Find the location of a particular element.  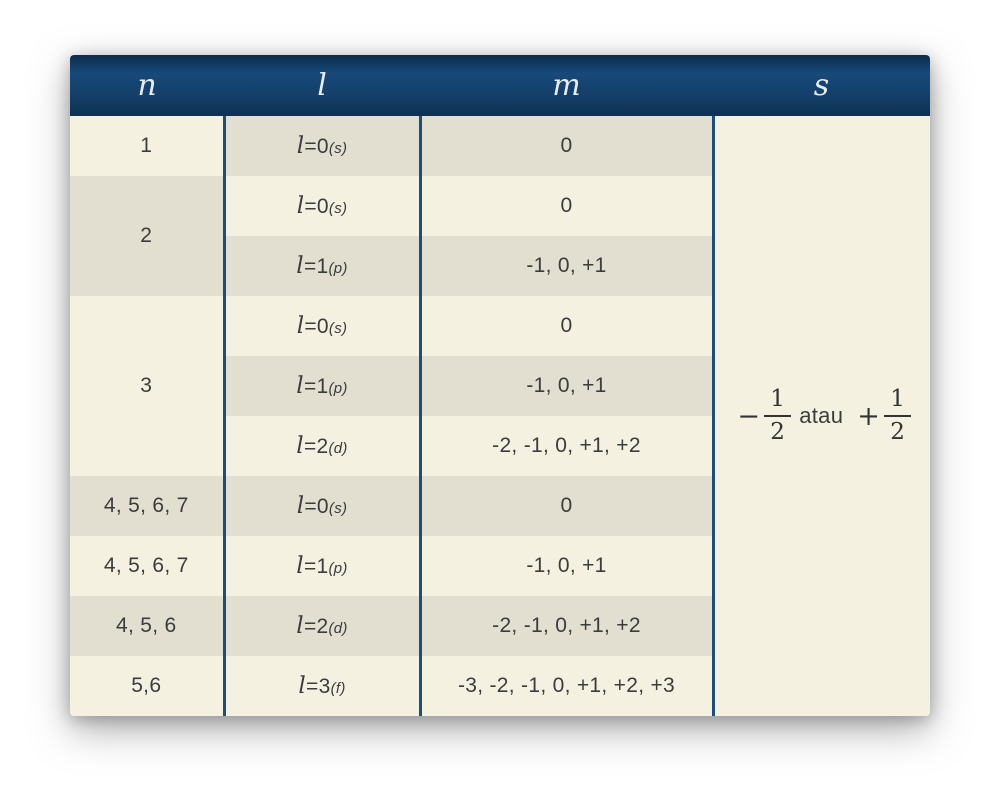

cell-m: -3, -2, -1, 0, +1, +2, +3 is located at coordinates (565, 686).